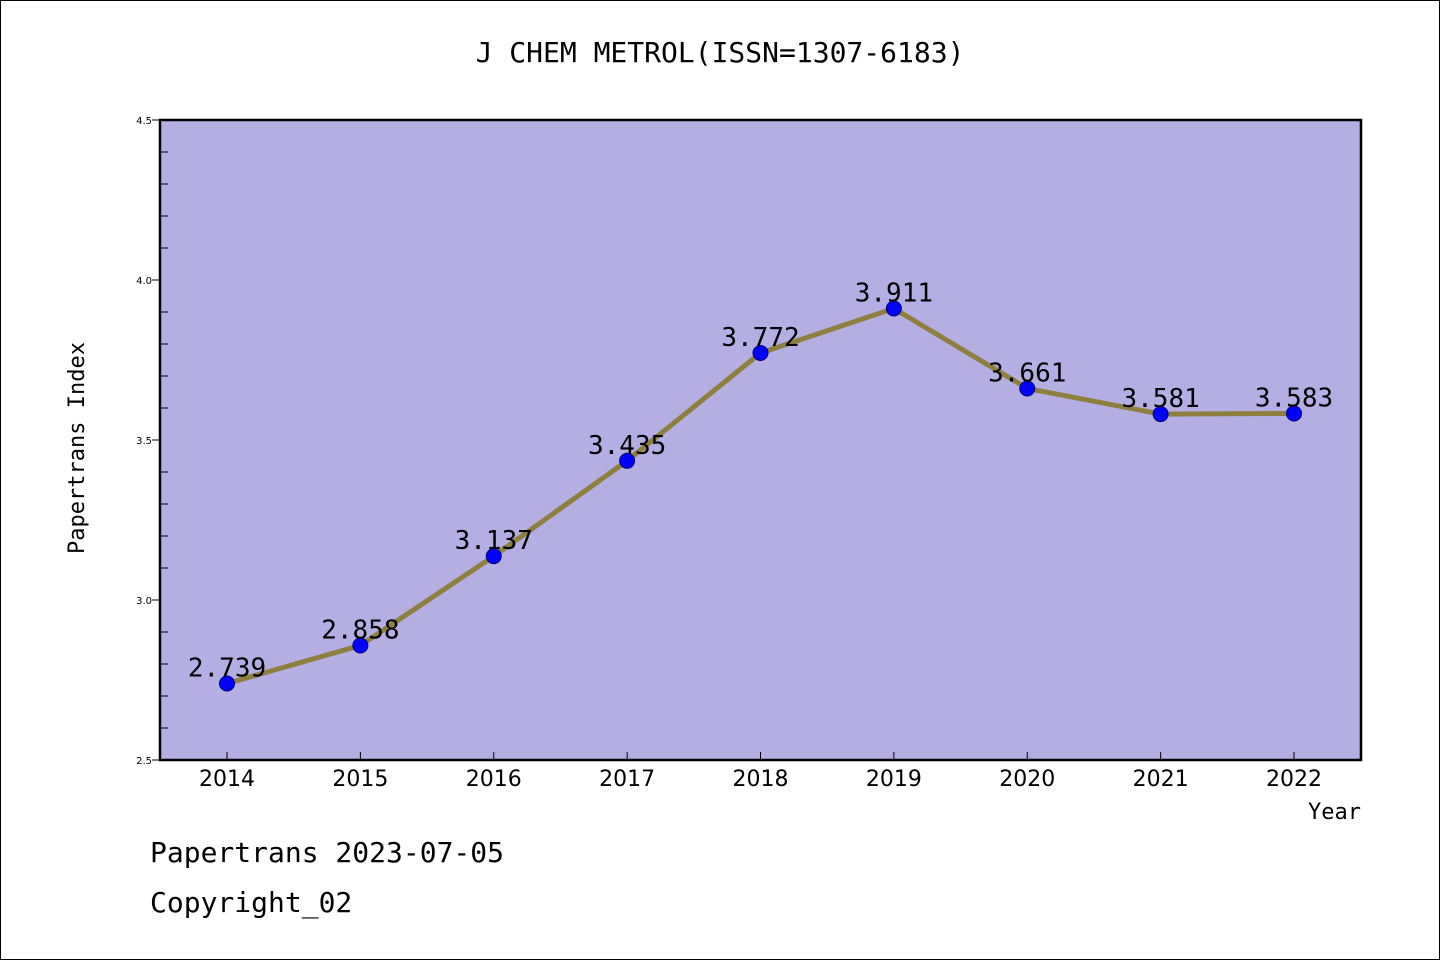 The width and height of the screenshot is (1440, 960). Describe the element at coordinates (327, 852) in the screenshot. I see `footer-source: Papertrans 2023-07-05` at that location.